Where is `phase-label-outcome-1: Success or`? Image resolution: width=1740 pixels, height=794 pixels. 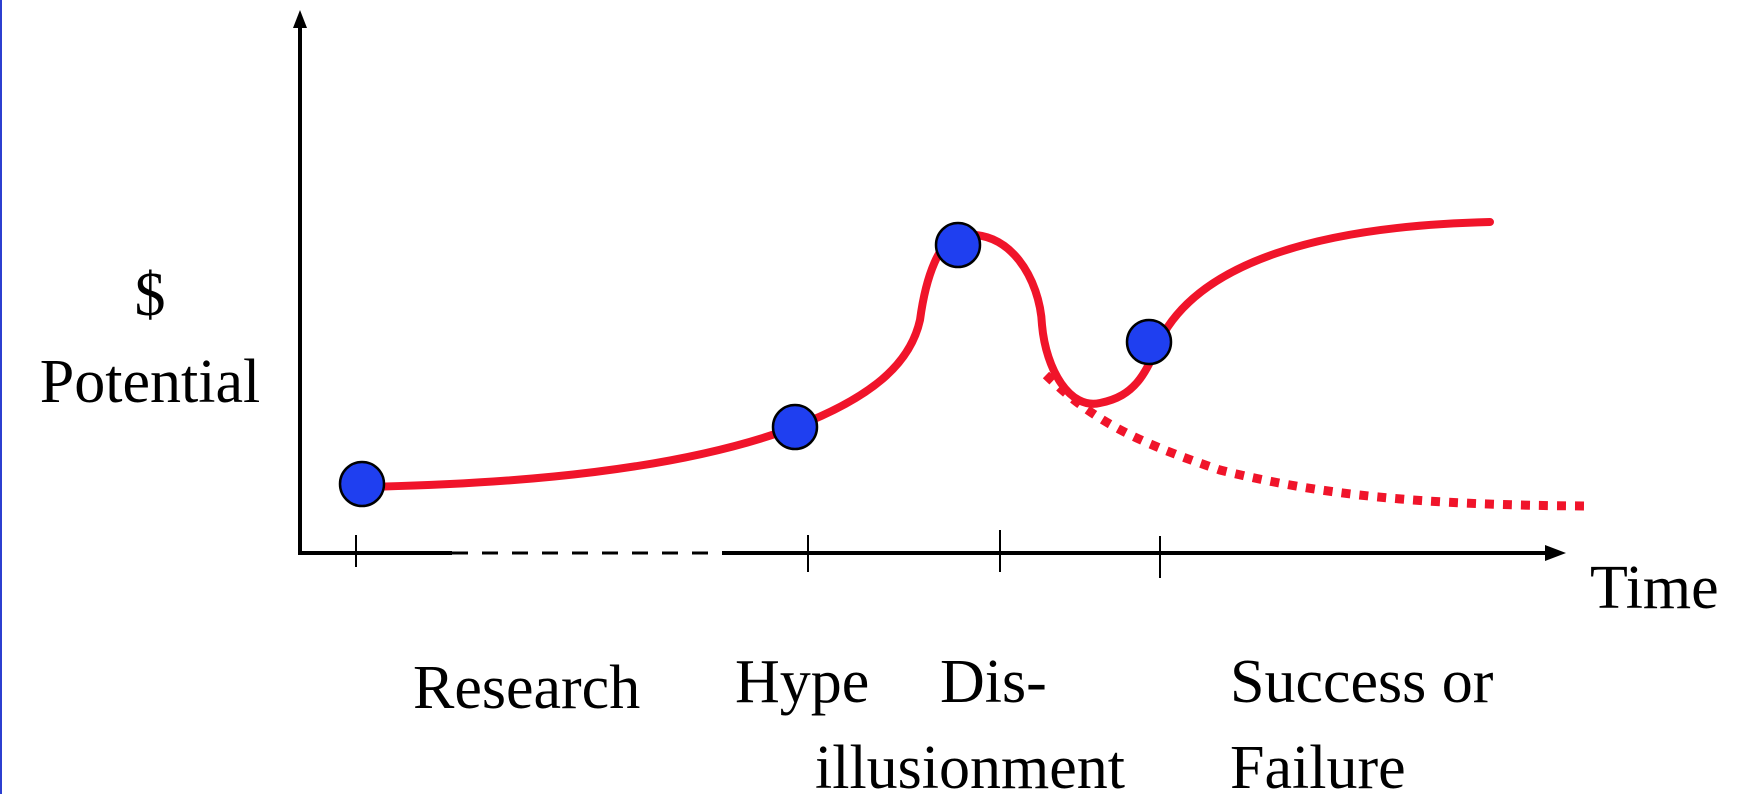 phase-label-outcome-1: Success or is located at coordinates (1362, 682).